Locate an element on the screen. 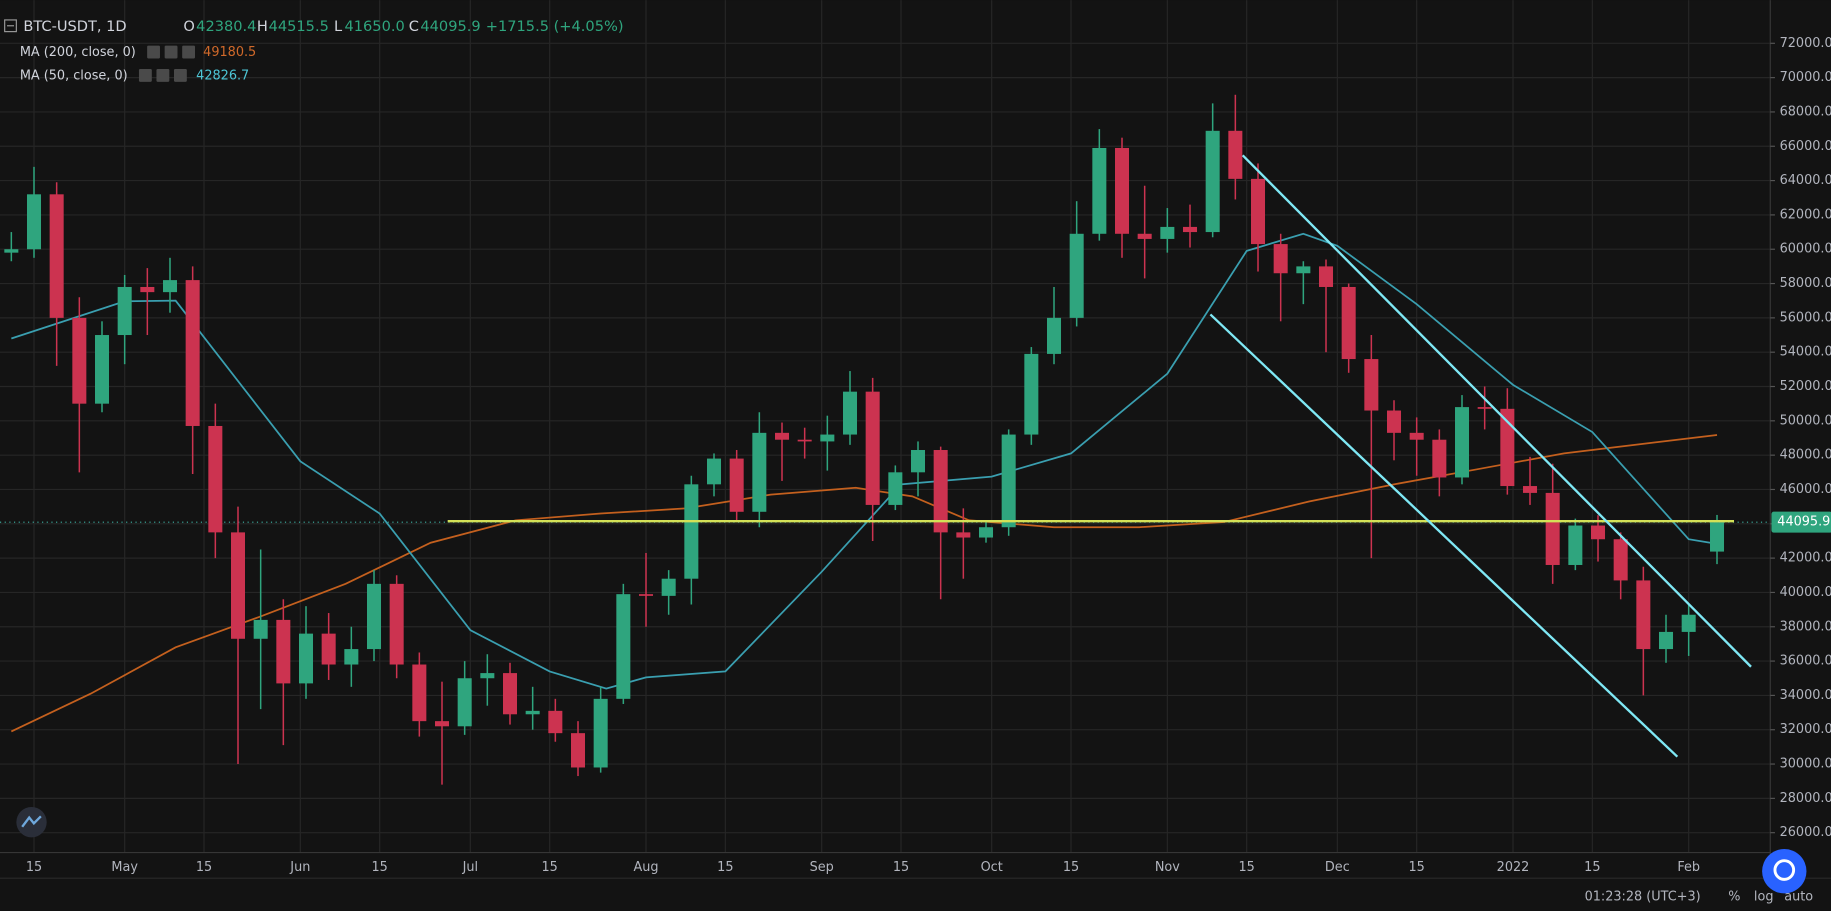 The image size is (1831, 911). y-tick-label: 32000.0 is located at coordinates (1805, 729).